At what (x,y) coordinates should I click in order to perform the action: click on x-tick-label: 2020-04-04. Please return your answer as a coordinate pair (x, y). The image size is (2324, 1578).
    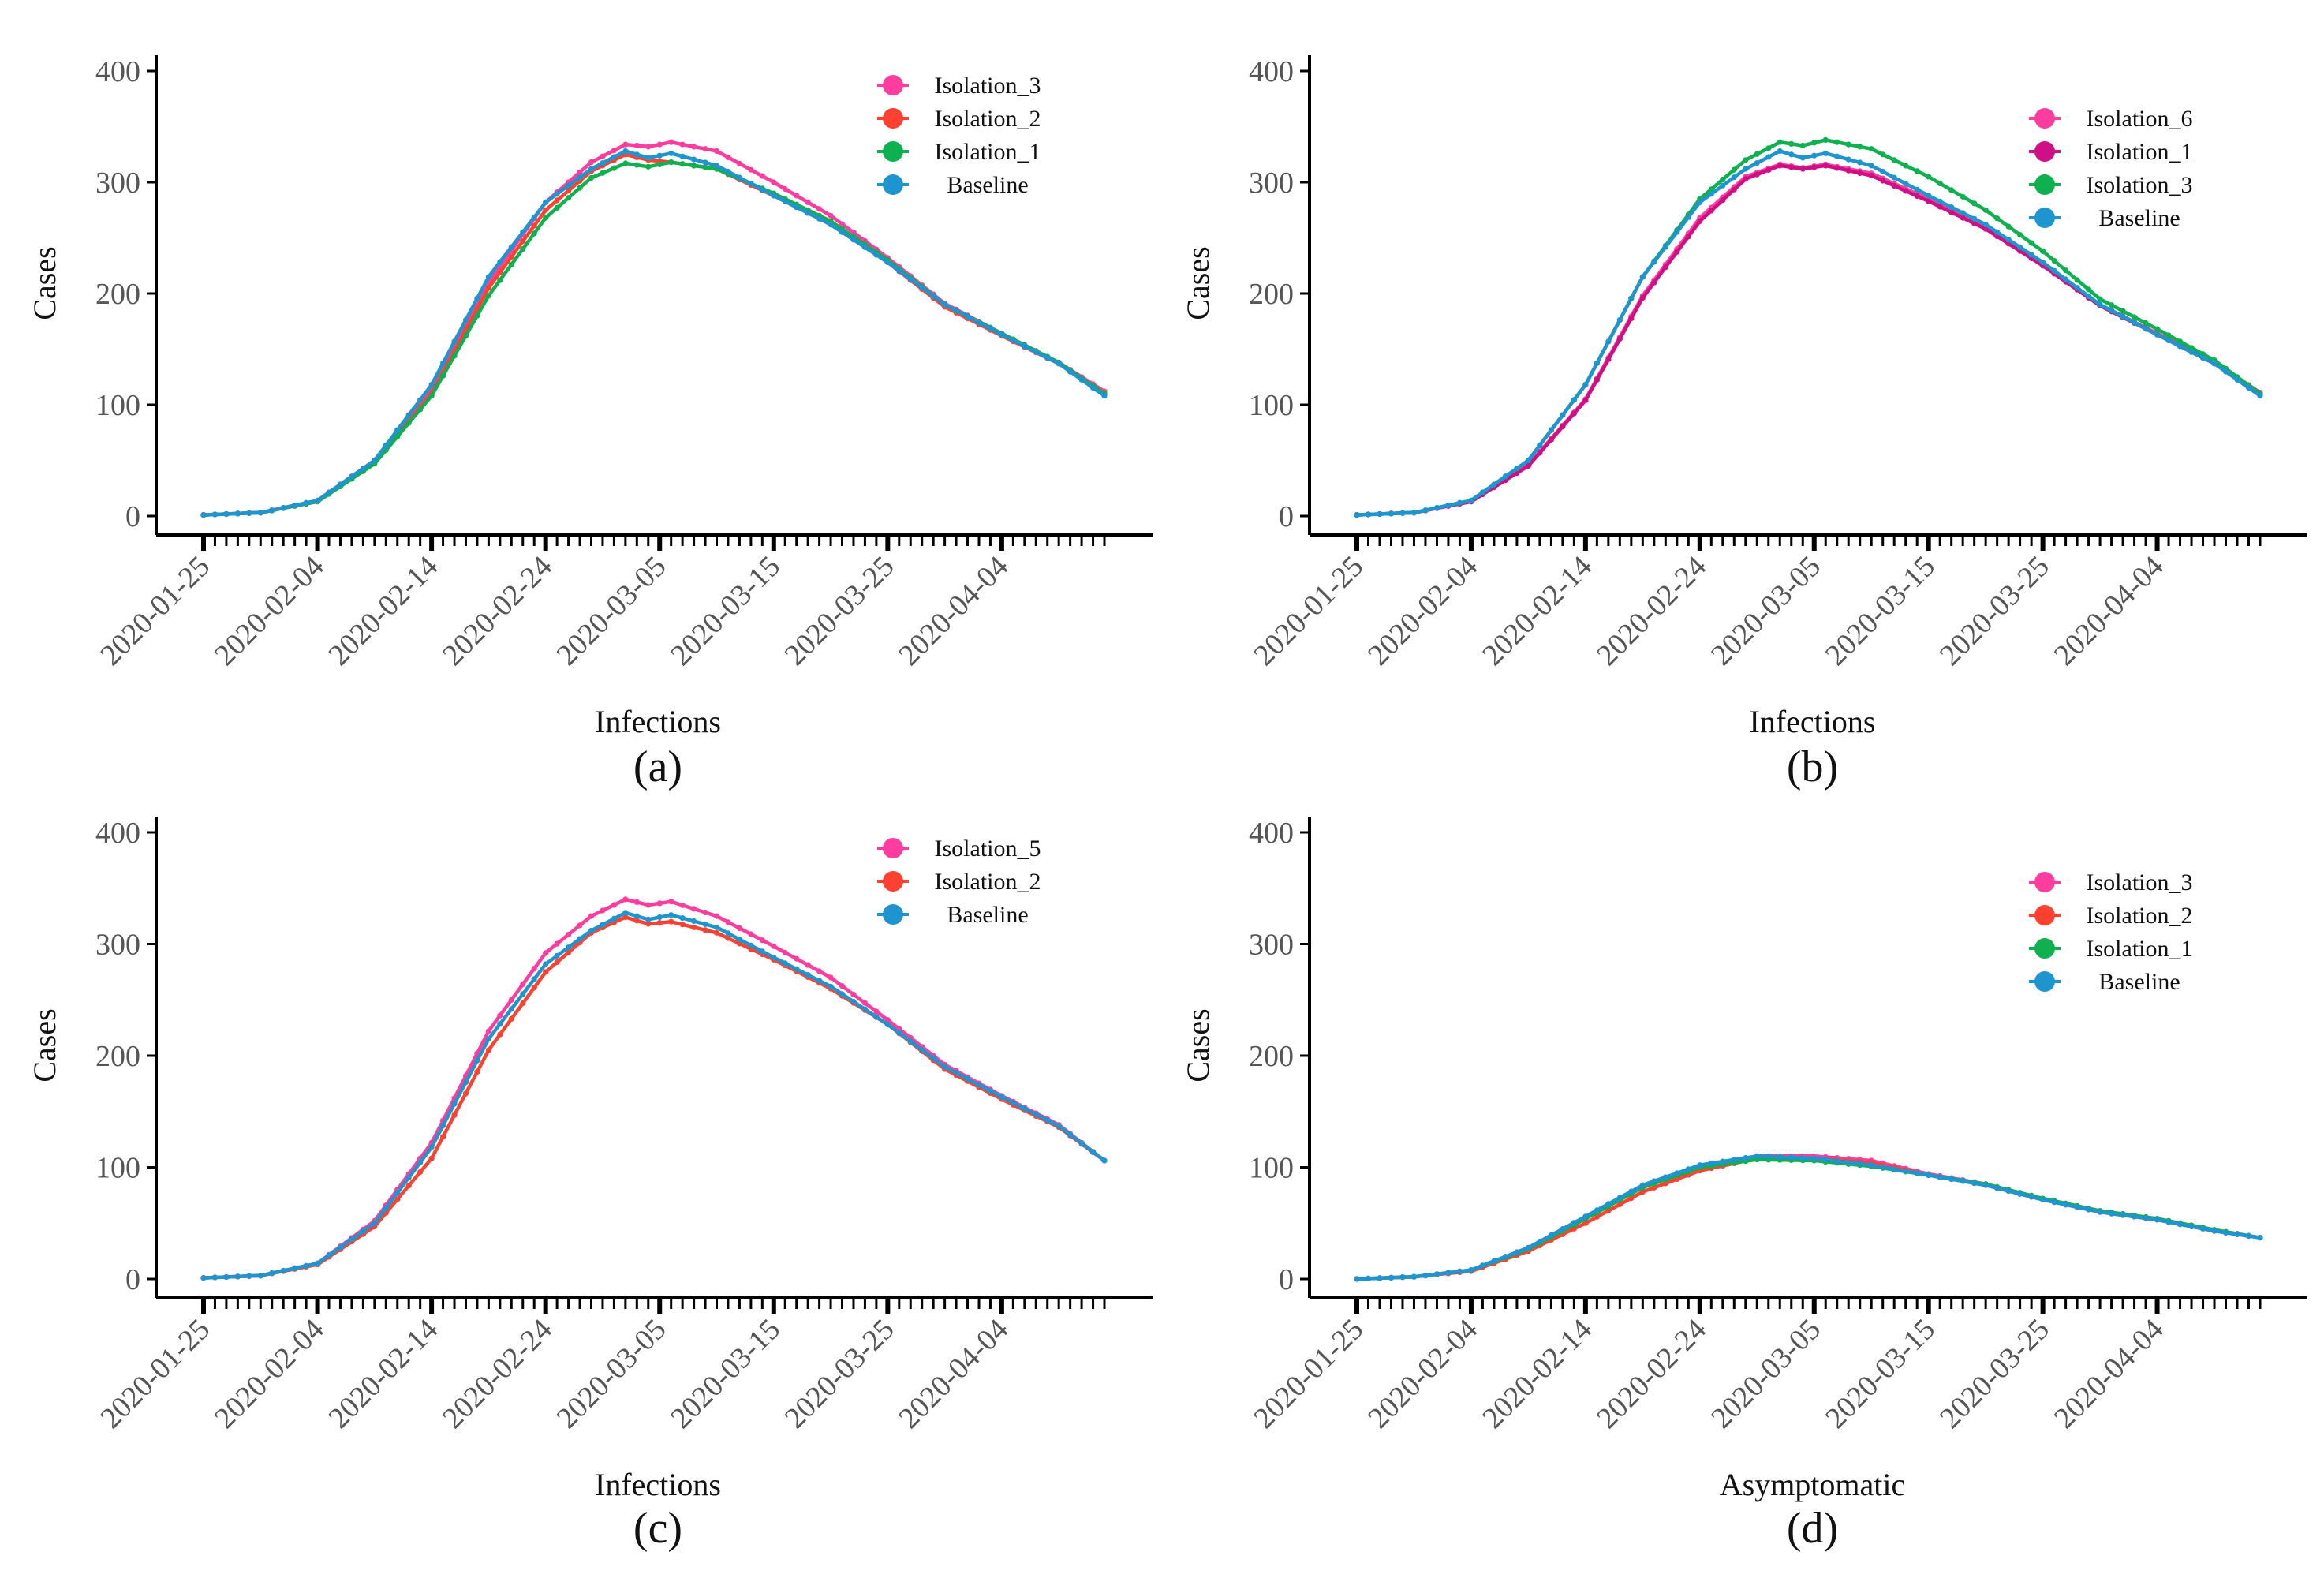
    Looking at the image, I should click on (953, 1374).